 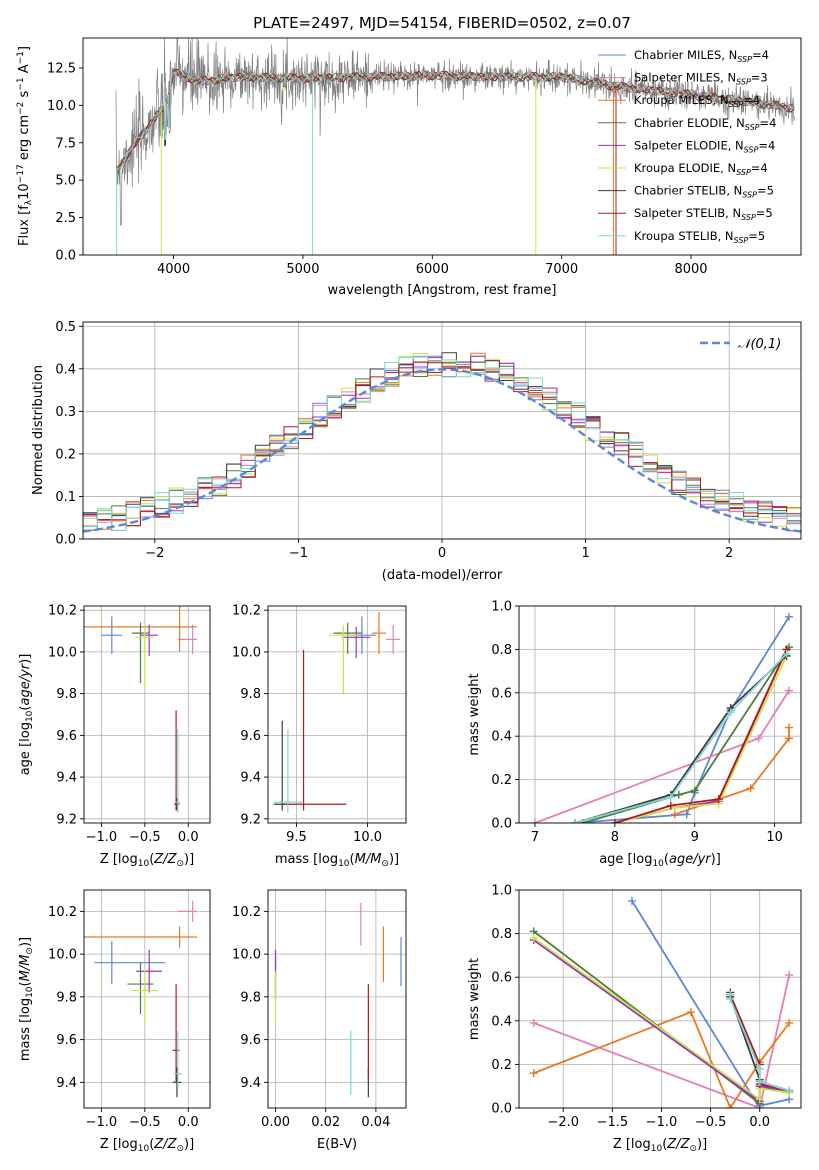 I want to click on errorbar-kroupa_stelib, so click(x=178, y=1059).